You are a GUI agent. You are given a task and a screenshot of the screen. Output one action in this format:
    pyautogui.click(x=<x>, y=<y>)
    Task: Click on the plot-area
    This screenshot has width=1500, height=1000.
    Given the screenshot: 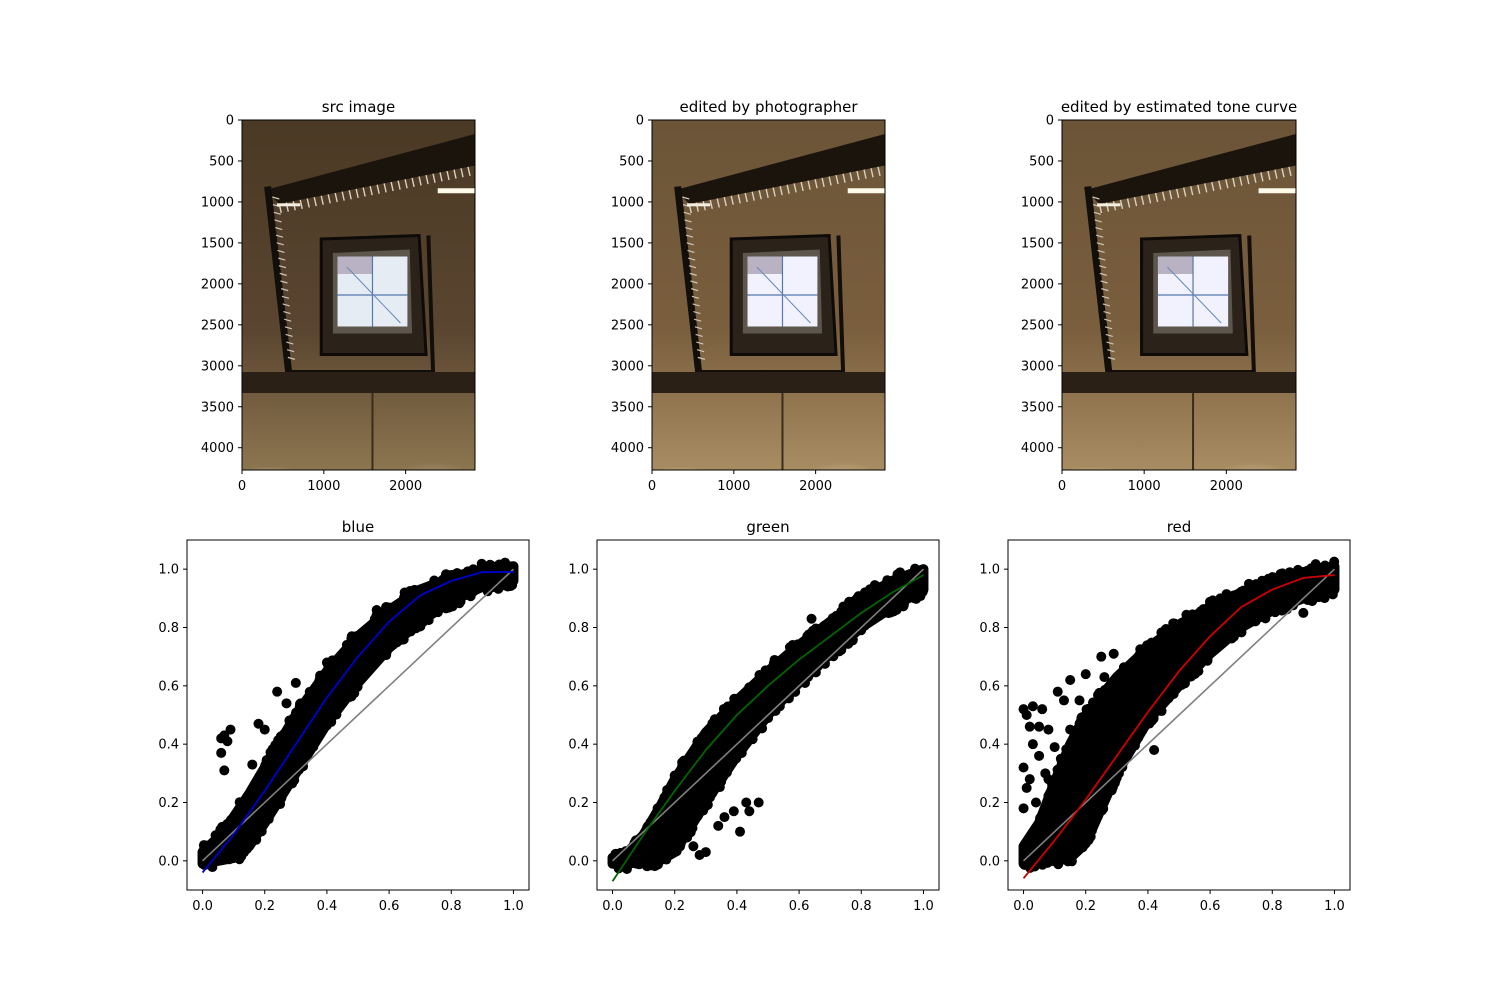 What is the action you would take?
    pyautogui.click(x=358, y=715)
    